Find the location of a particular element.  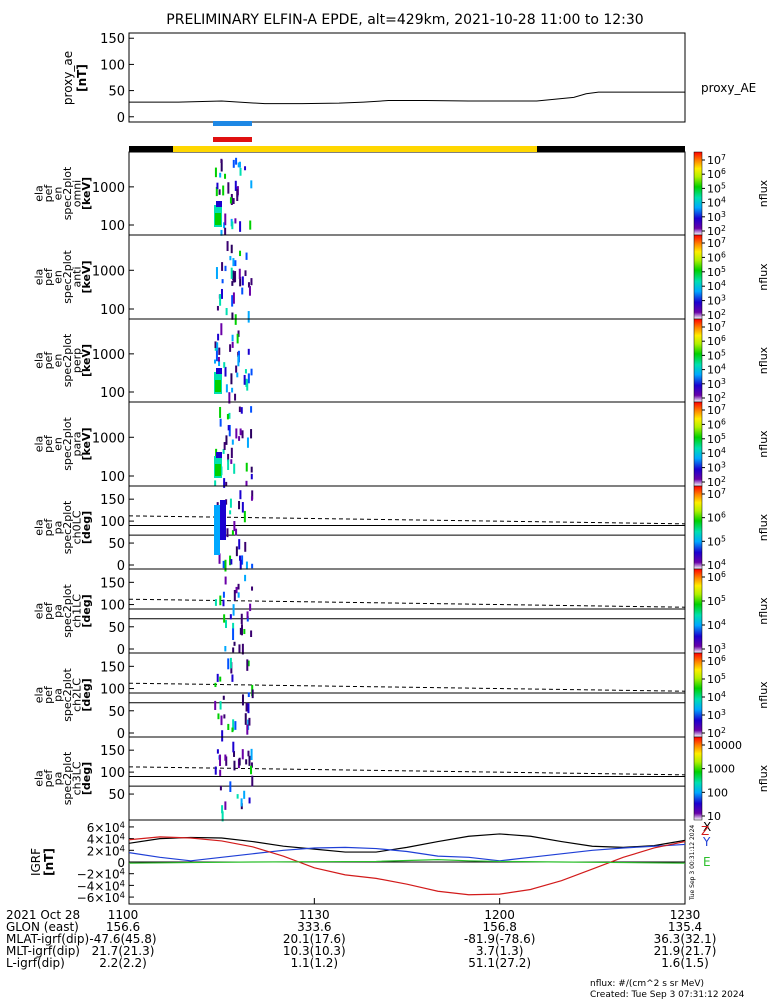

ch1LC-colorbar-tick-label: 106 is located at coordinates (716, 577).